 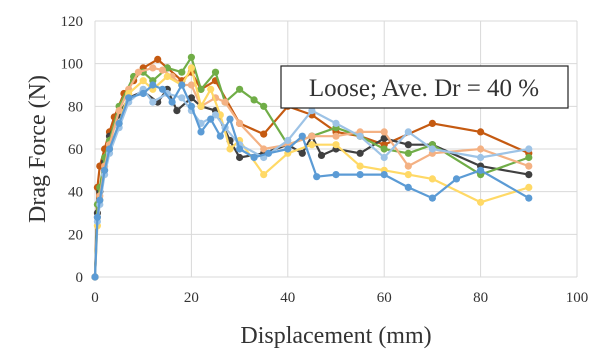 What do you see at coordinates (38, 149) in the screenshot?
I see `y-axis-title: Drag Force (N)` at bounding box center [38, 149].